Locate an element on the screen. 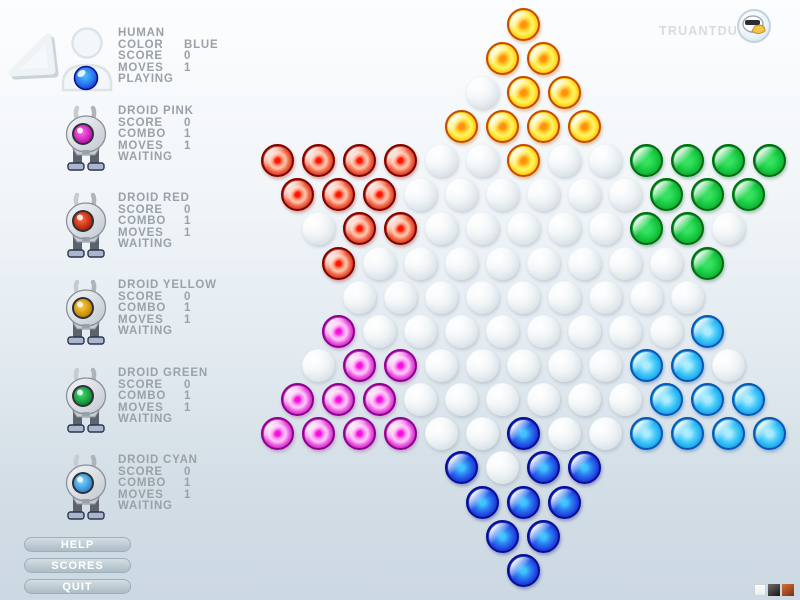 The width and height of the screenshot is (800, 600). theme-swatch-dark is located at coordinates (774, 590).